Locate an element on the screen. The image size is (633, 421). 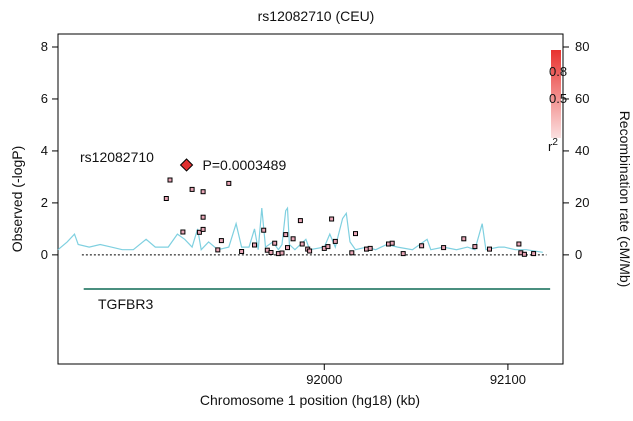
x-axis-title: Chromosome 1 position (hg18) (kb) is located at coordinates (310, 400).